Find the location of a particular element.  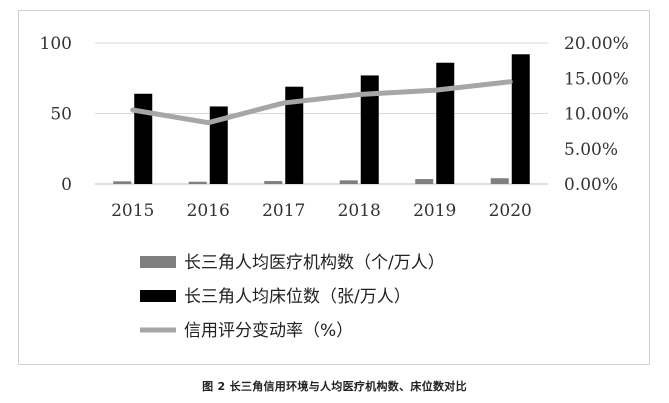

legend-label: 长三角人均医疗机构数（个/万人） is located at coordinates (314, 263).